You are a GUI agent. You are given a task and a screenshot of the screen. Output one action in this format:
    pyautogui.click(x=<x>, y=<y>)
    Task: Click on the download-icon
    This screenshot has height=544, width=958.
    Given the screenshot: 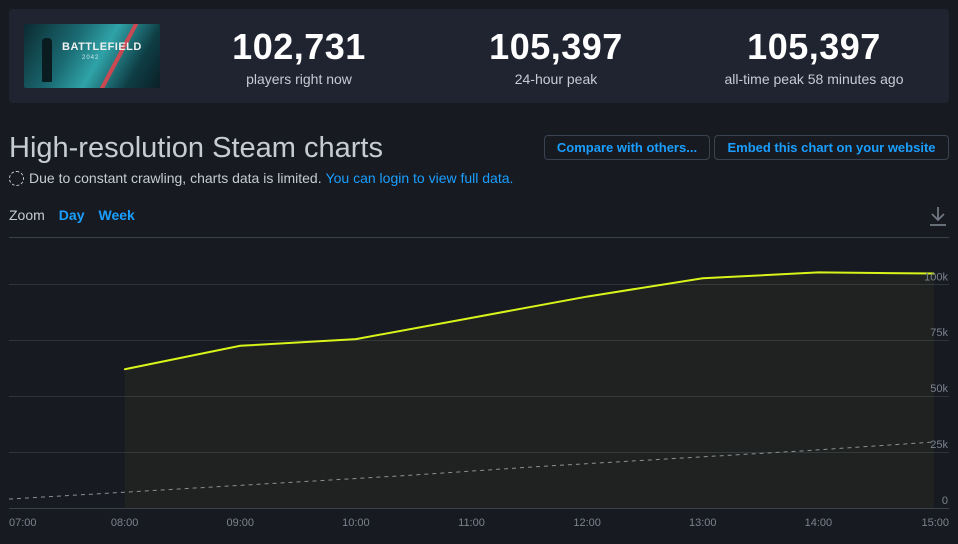 What is the action you would take?
    pyautogui.click(x=938, y=216)
    